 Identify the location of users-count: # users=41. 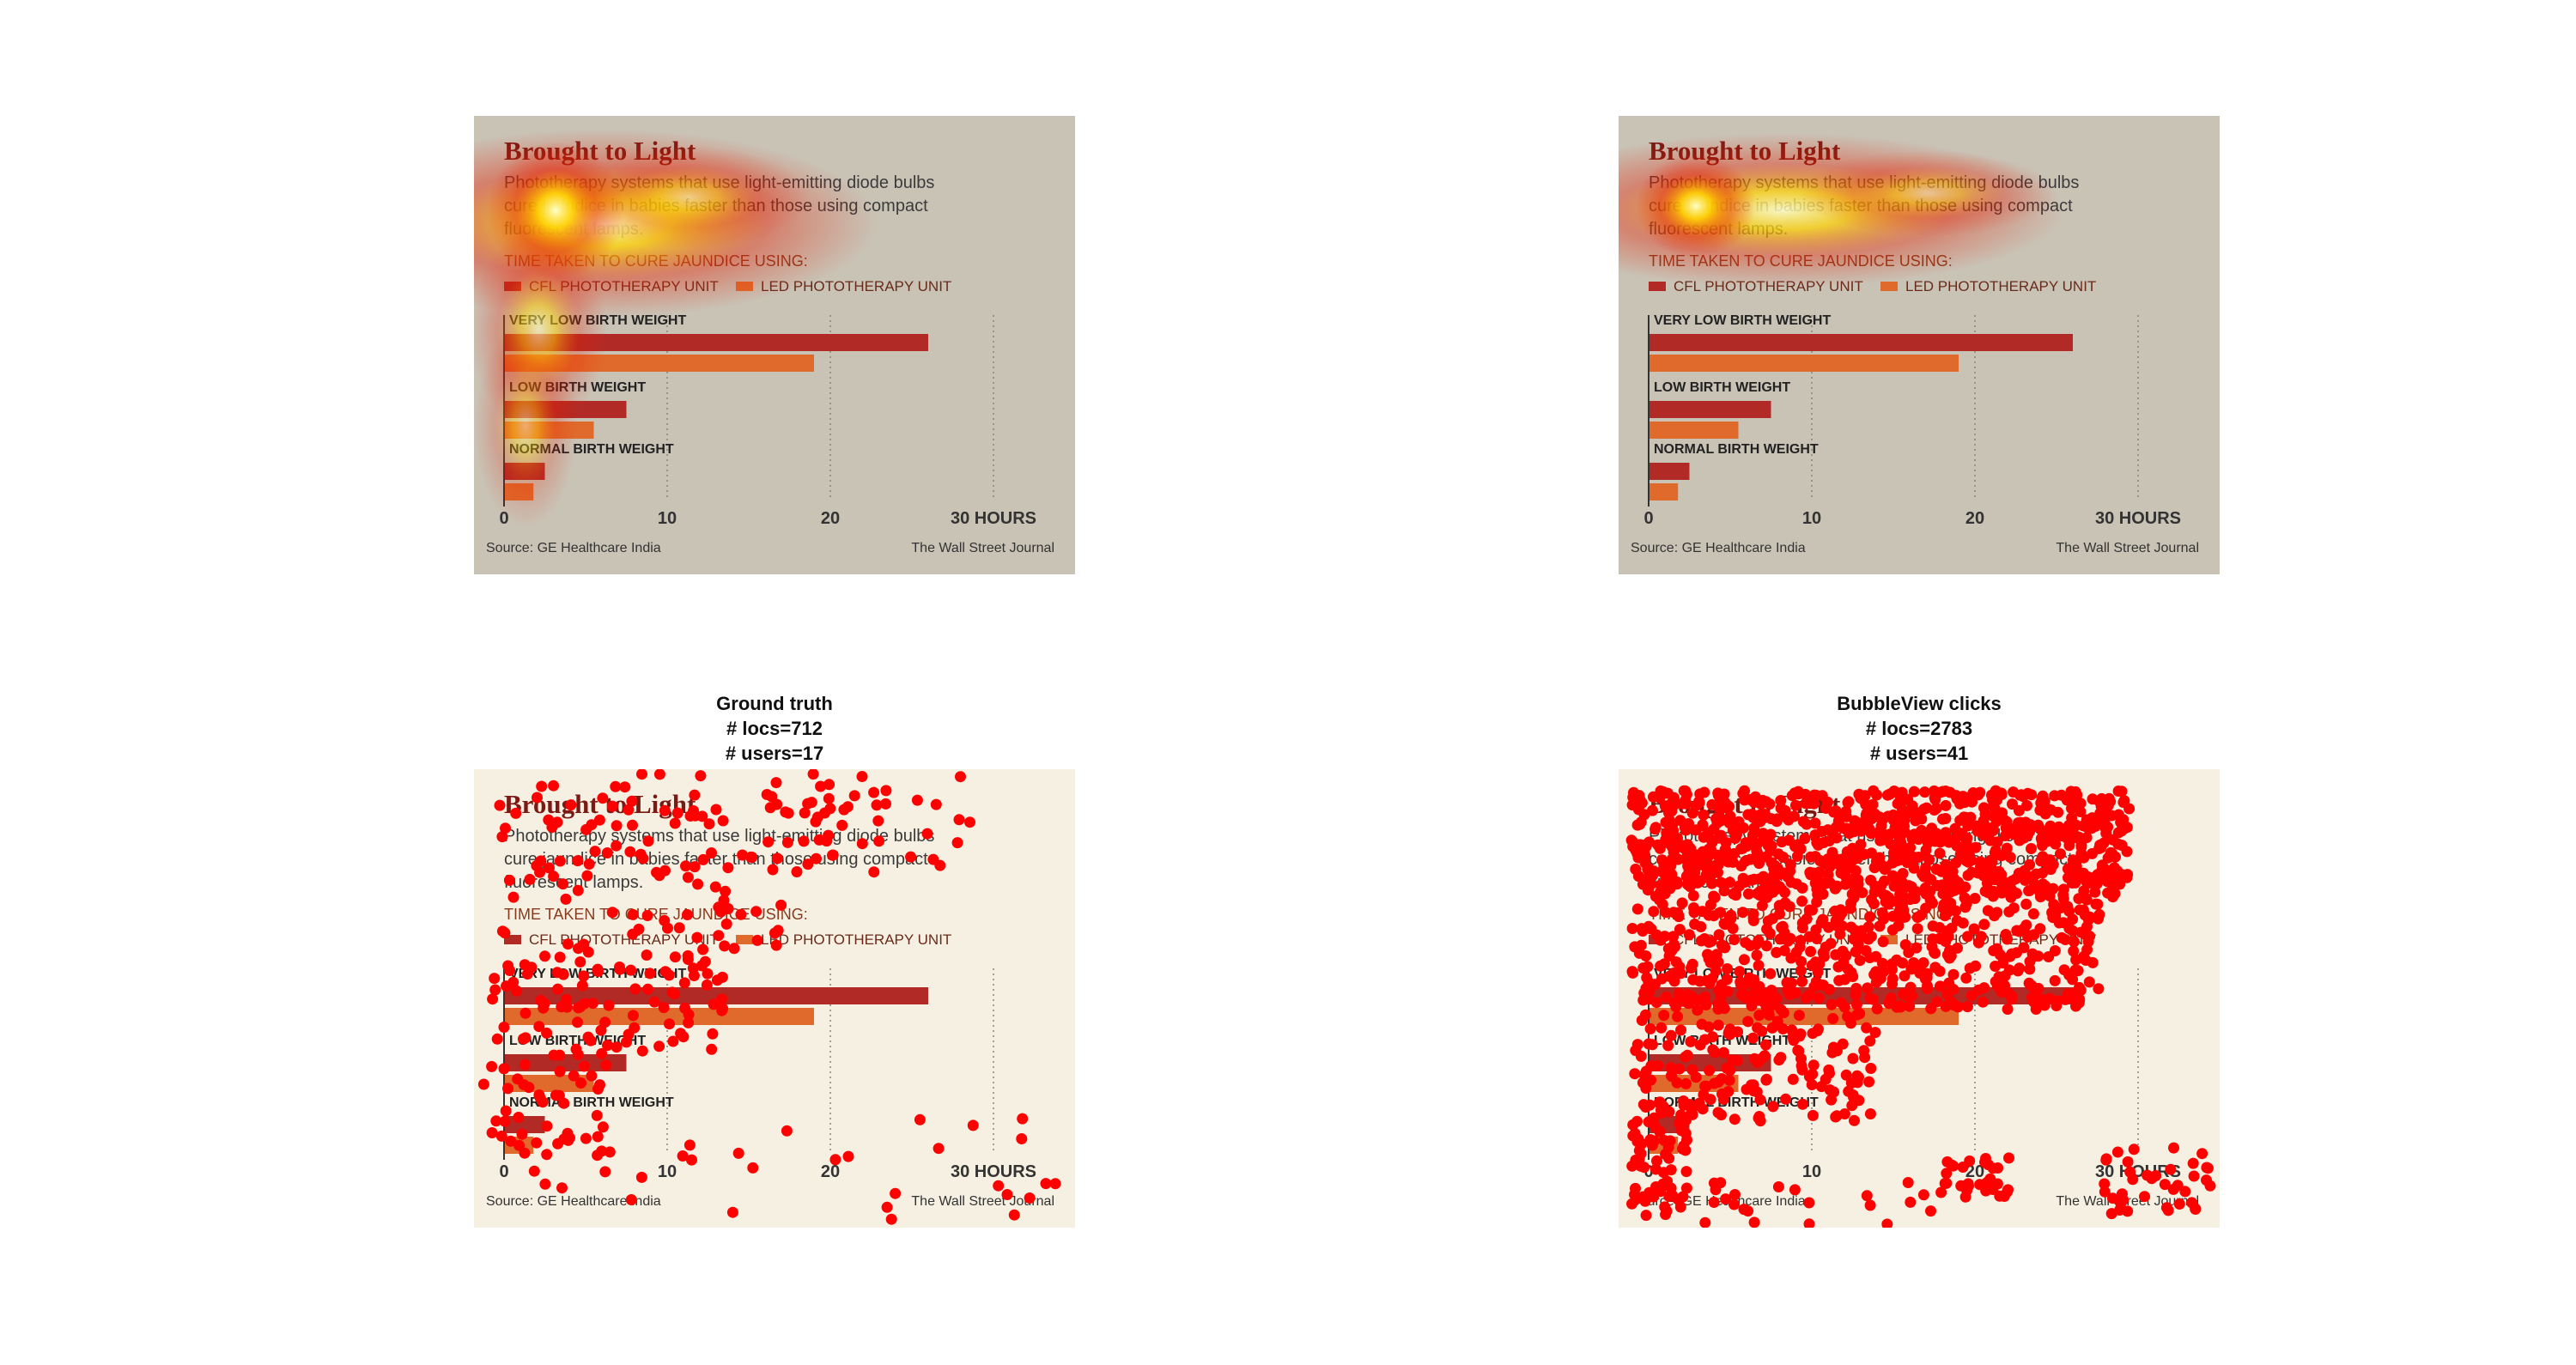
(1919, 754).